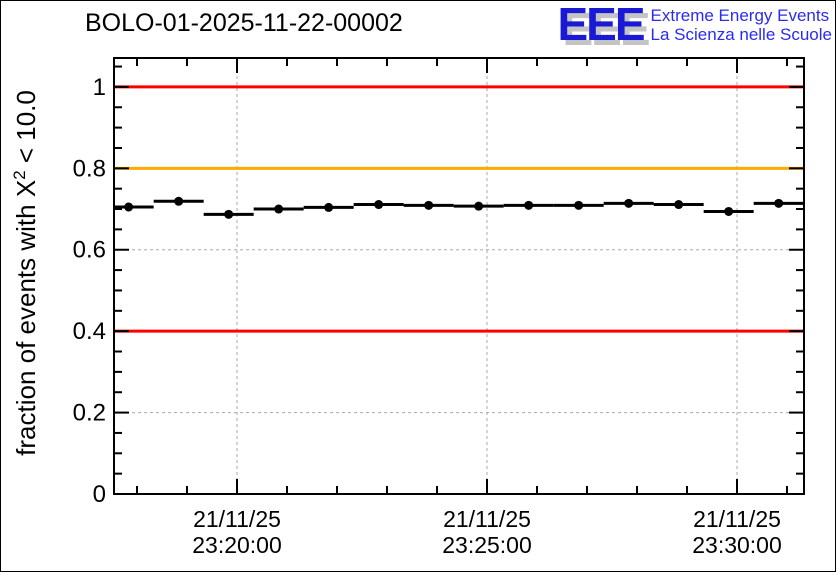 This screenshot has height=572, width=836. What do you see at coordinates (740, 15) in the screenshot?
I see `logo-line-1: Extreme Energy Events` at bounding box center [740, 15].